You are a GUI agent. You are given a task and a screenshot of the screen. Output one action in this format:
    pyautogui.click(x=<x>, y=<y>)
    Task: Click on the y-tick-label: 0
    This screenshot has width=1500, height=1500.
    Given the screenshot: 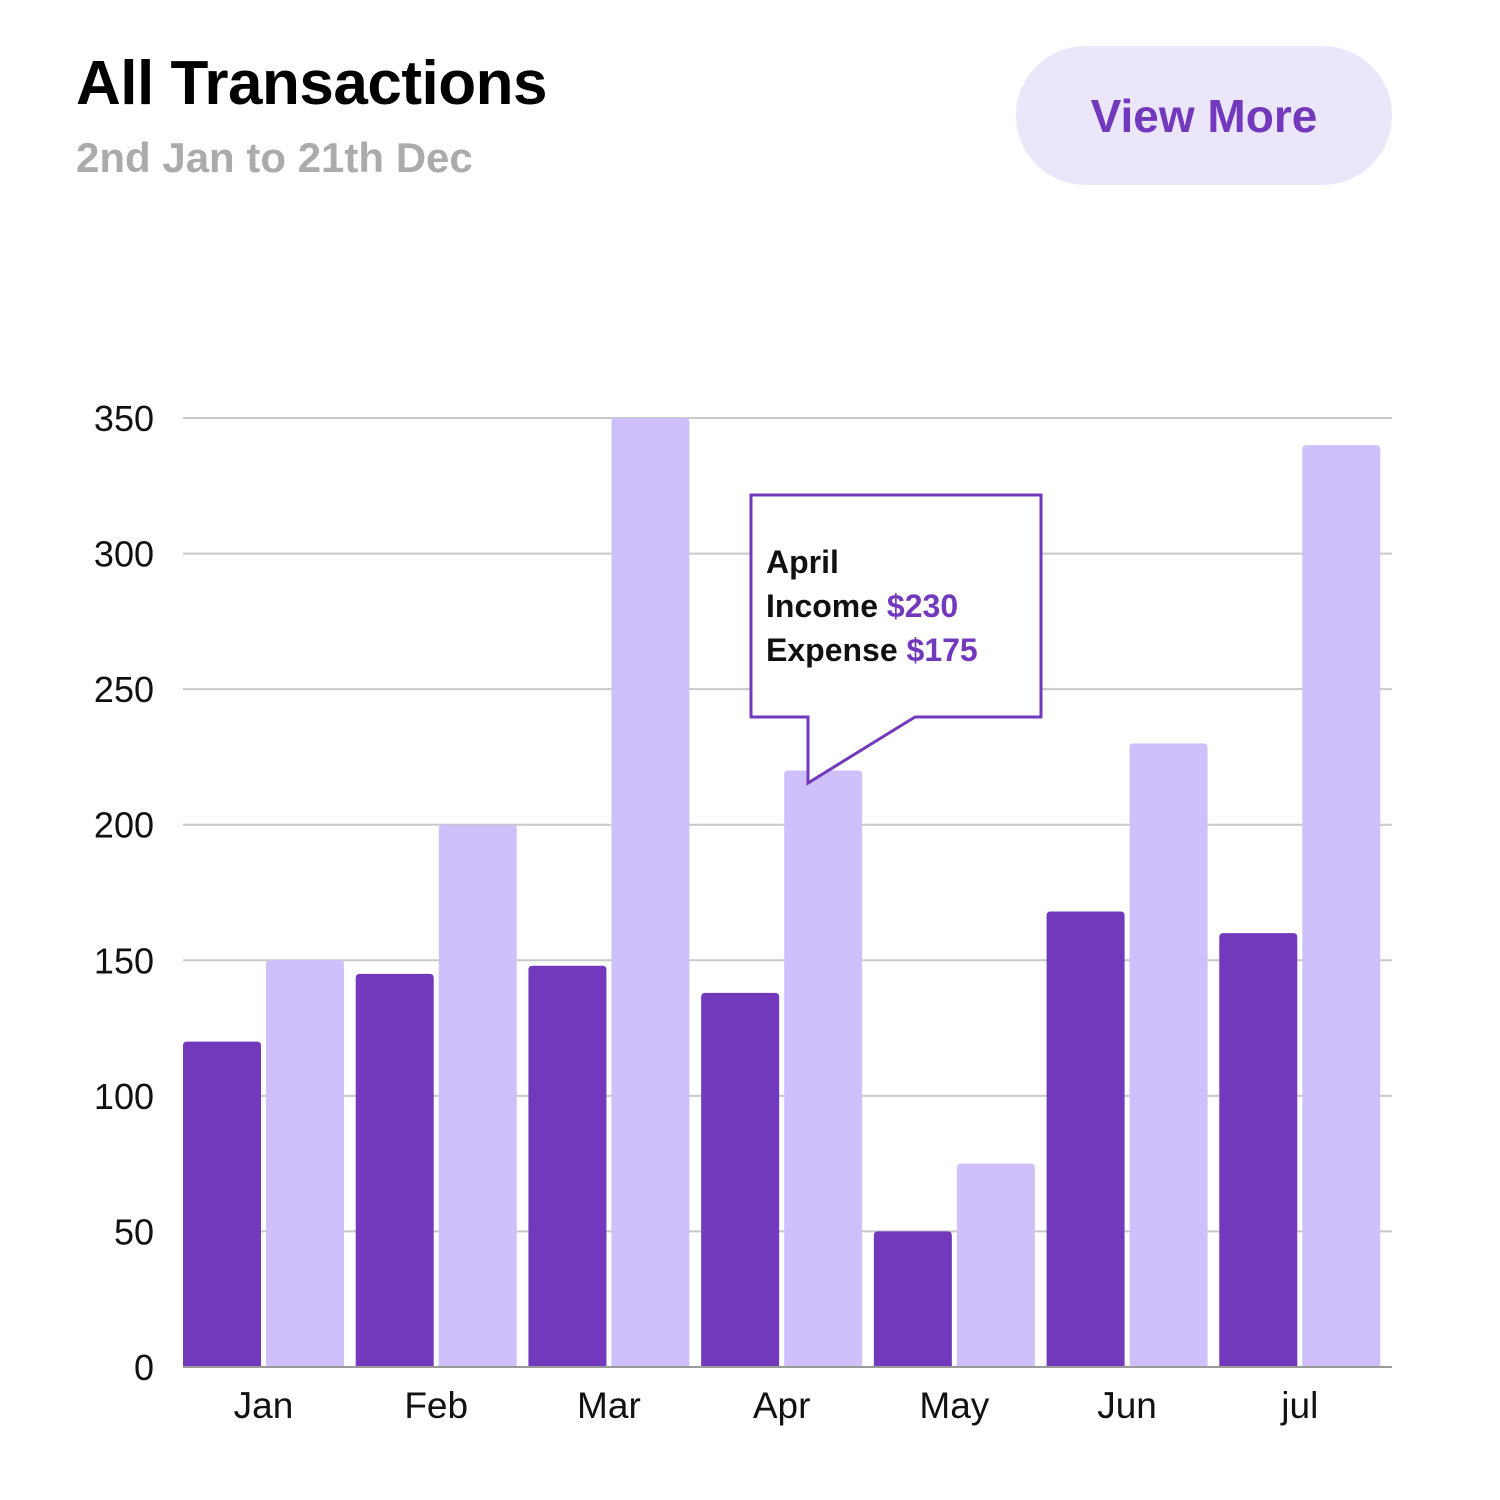 What is the action you would take?
    pyautogui.click(x=144, y=1367)
    